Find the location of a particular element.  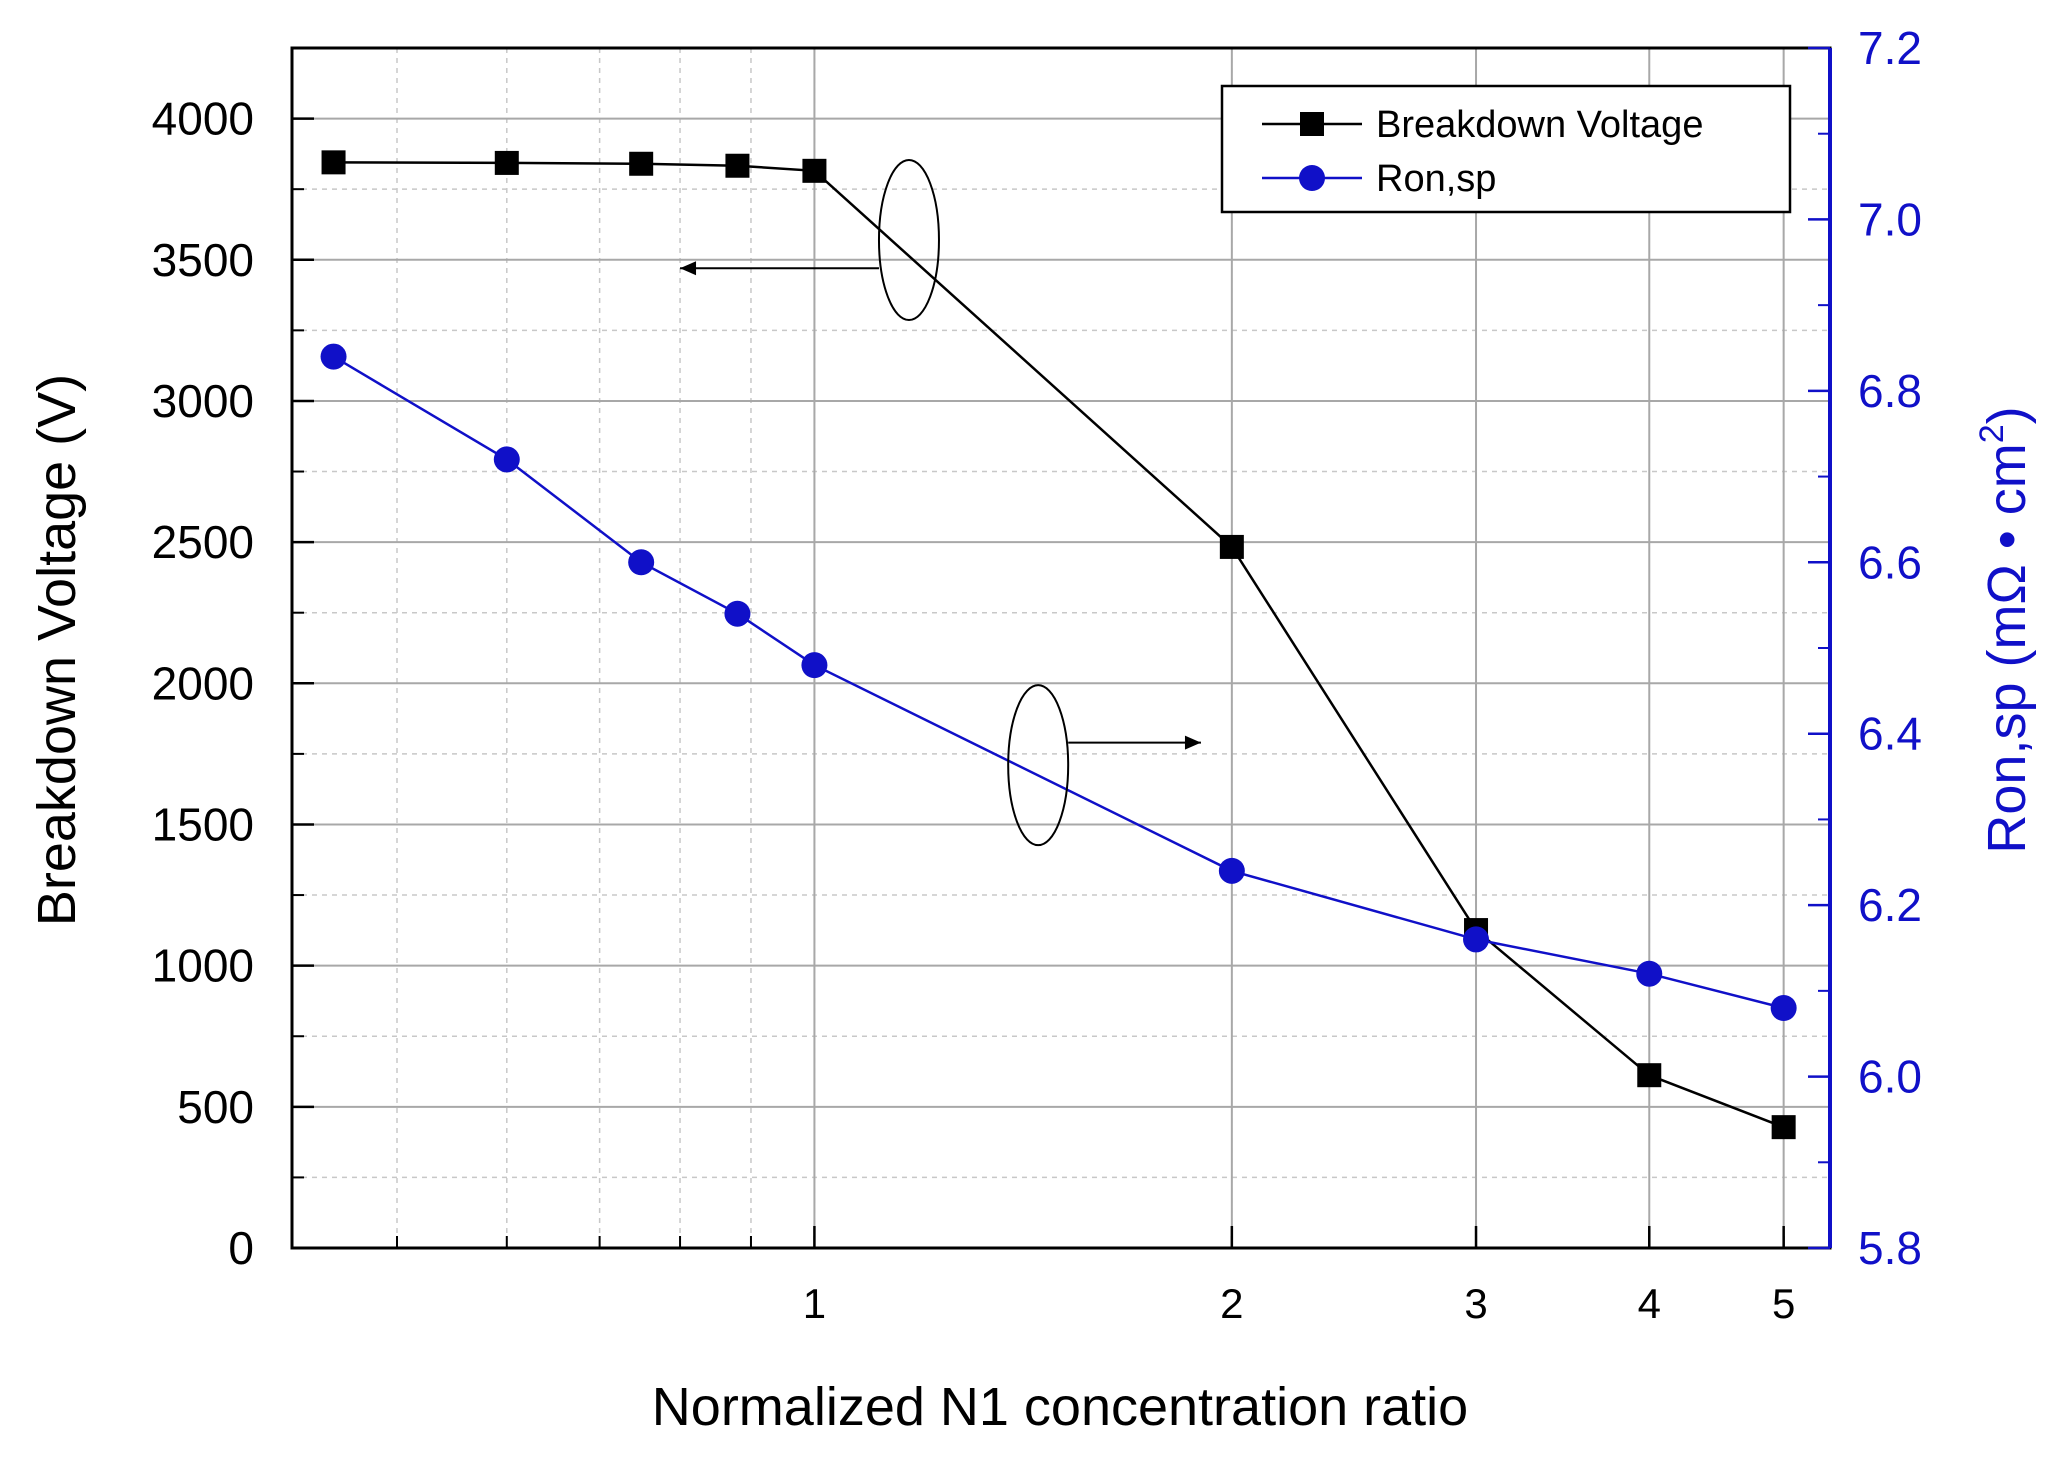

y-left-tick-label: 2000 is located at coordinates (203, 683).